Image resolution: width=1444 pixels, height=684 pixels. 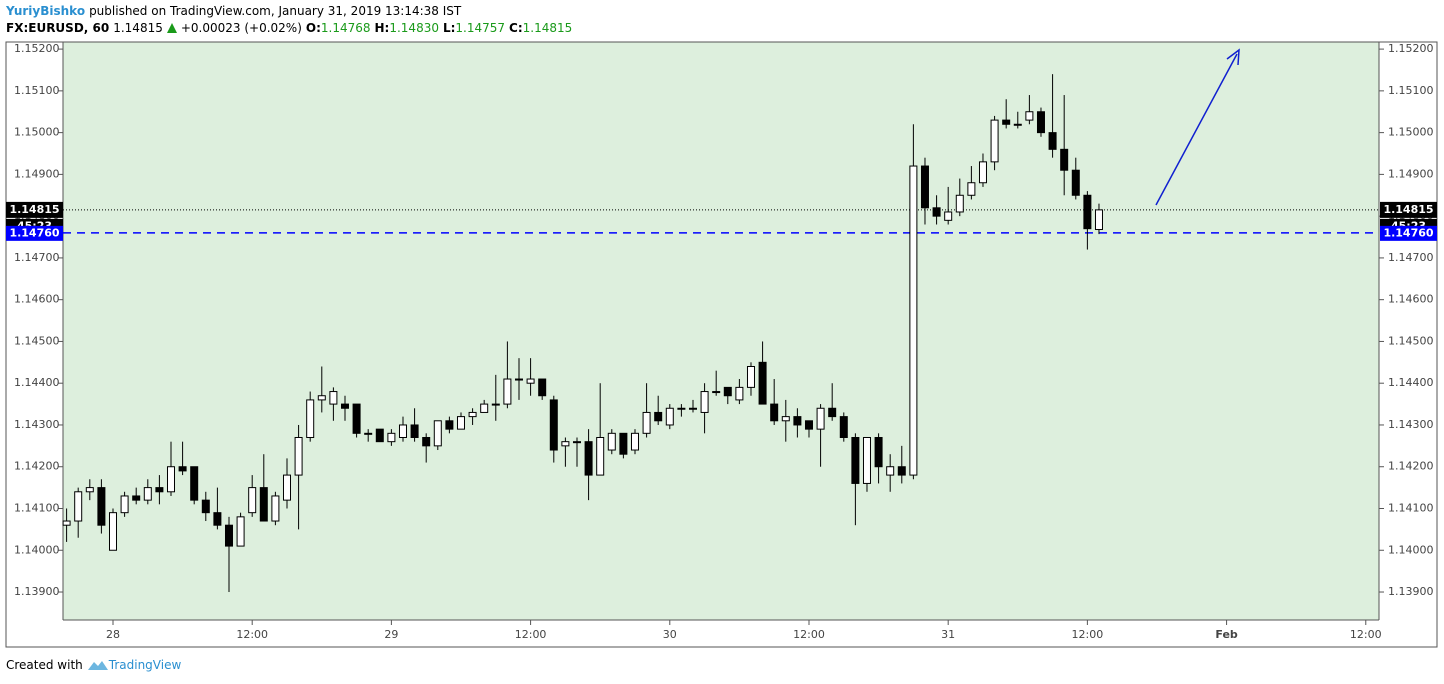 I want to click on x-tick-label: 30, so click(x=670, y=634).